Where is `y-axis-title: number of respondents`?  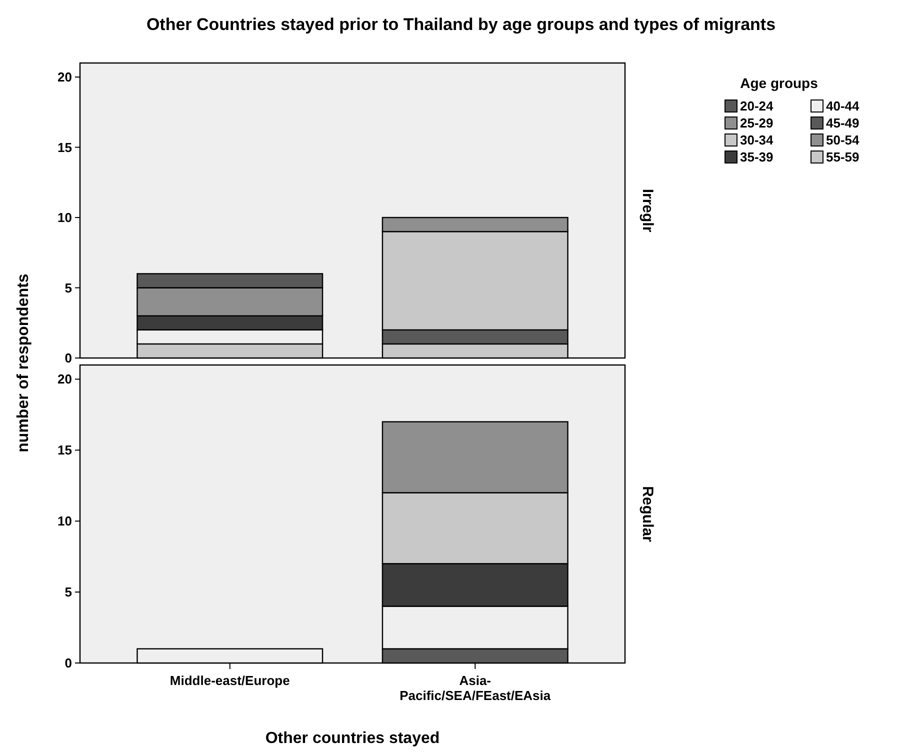
y-axis-title: number of respondents is located at coordinates (23, 363).